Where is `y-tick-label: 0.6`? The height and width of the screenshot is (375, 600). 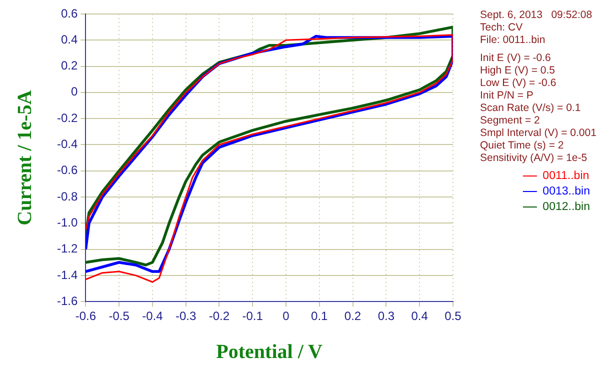
y-tick-label: 0.6 is located at coordinates (69, 13).